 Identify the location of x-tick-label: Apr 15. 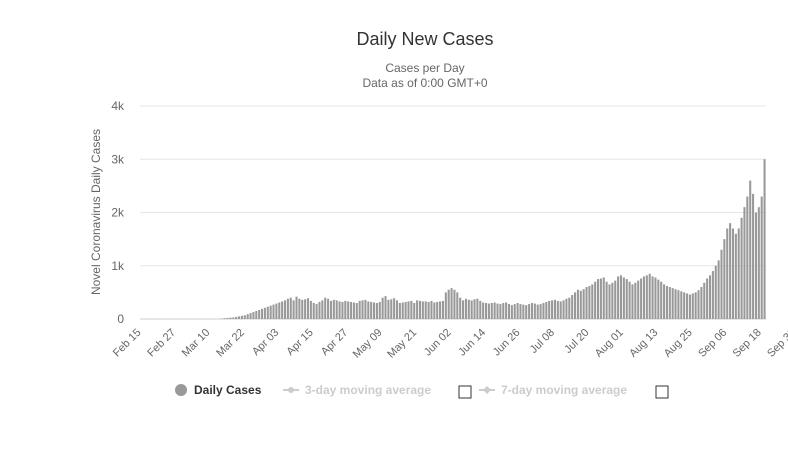
(299, 342).